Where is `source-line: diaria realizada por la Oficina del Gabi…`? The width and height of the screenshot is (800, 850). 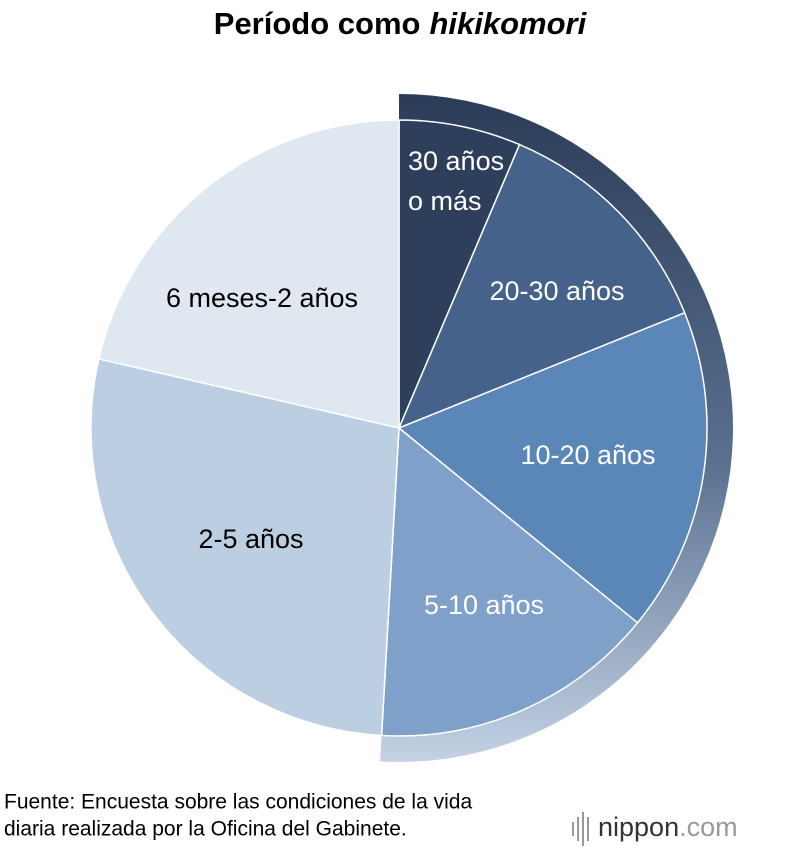
source-line: diaria realizada por la Oficina del Gabi… is located at coordinates (205, 829).